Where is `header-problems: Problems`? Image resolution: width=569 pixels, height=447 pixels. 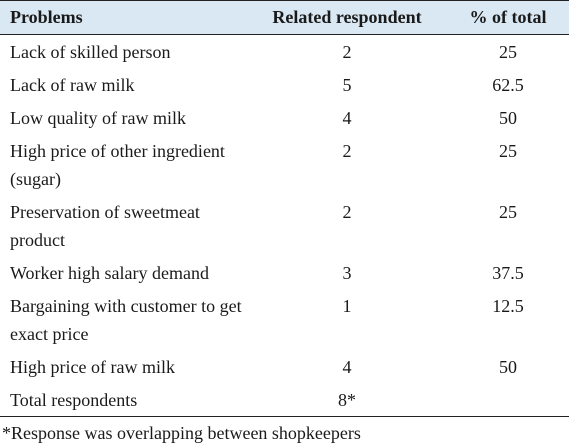 header-problems: Problems is located at coordinates (123, 17).